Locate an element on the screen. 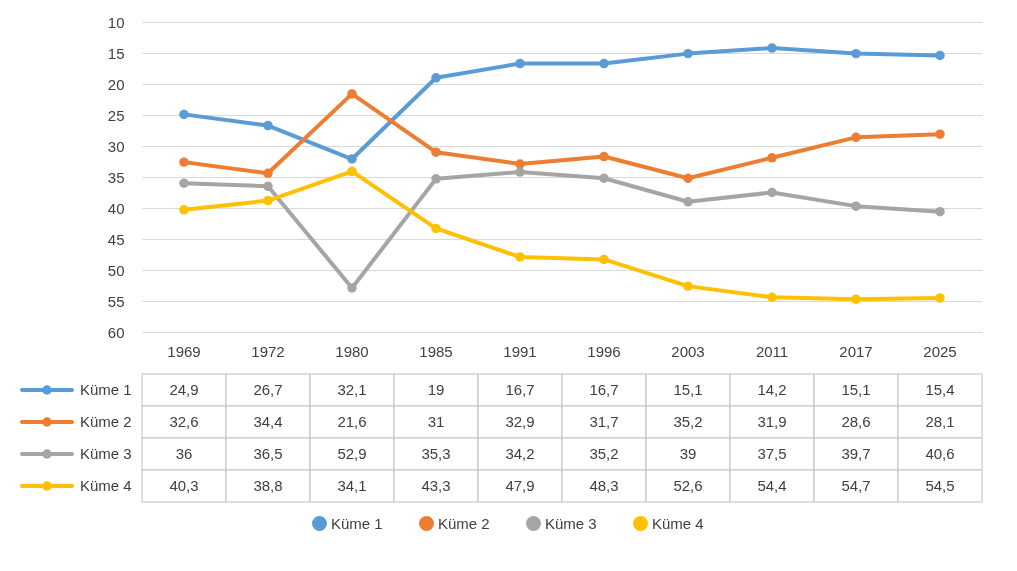 The height and width of the screenshot is (571, 1017). text: Küme 2 is located at coordinates (464, 523).